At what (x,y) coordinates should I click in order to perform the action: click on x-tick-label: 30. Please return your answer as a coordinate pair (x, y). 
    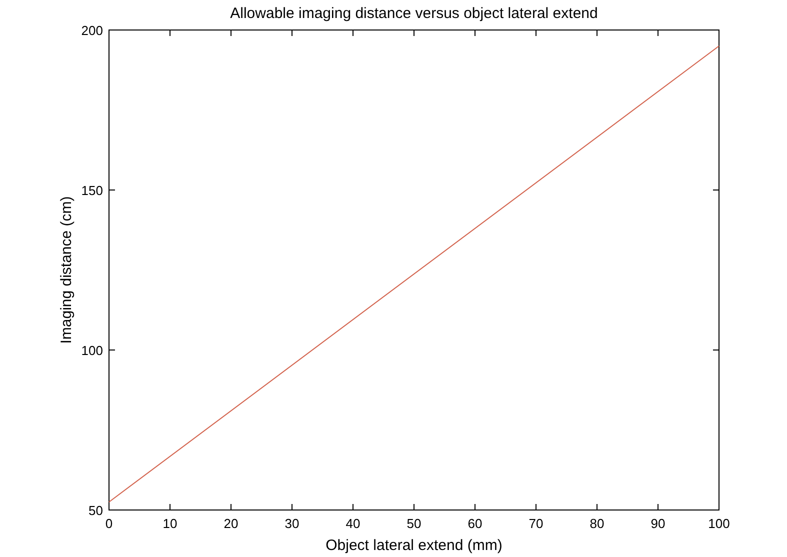
    Looking at the image, I should click on (292, 523).